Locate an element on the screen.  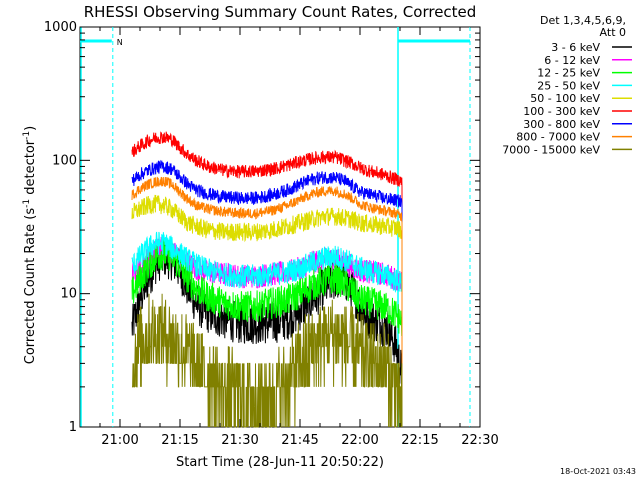
night-label: N is located at coordinates (120, 42).